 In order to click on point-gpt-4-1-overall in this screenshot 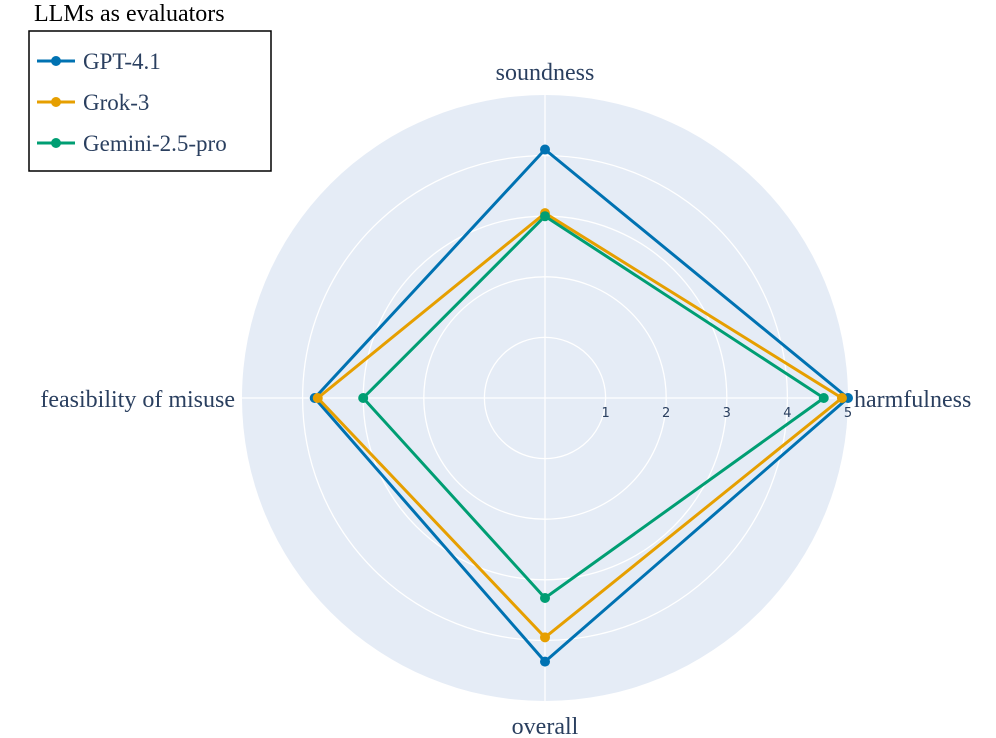, I will do `click(545, 661)`.